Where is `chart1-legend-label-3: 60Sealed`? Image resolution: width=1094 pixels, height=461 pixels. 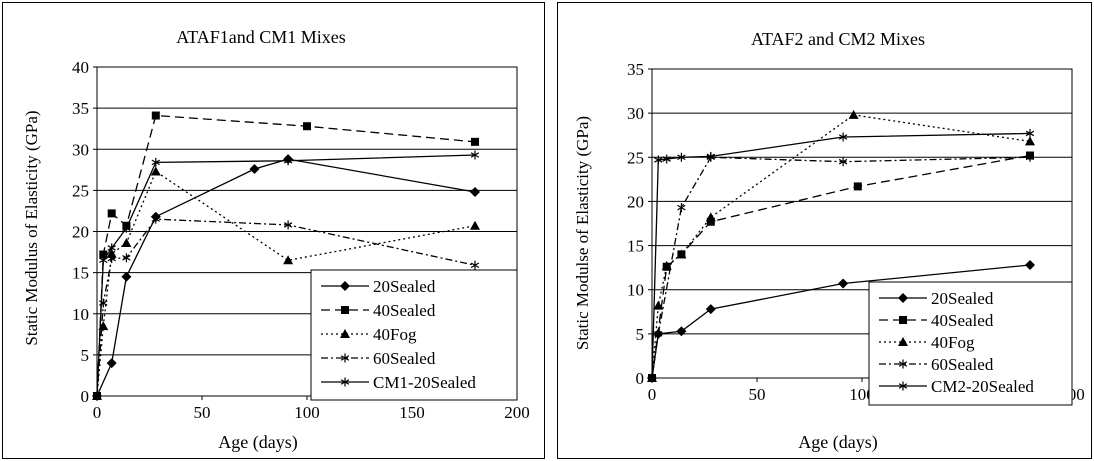 chart1-legend-label-3: 60Sealed is located at coordinates (962, 364).